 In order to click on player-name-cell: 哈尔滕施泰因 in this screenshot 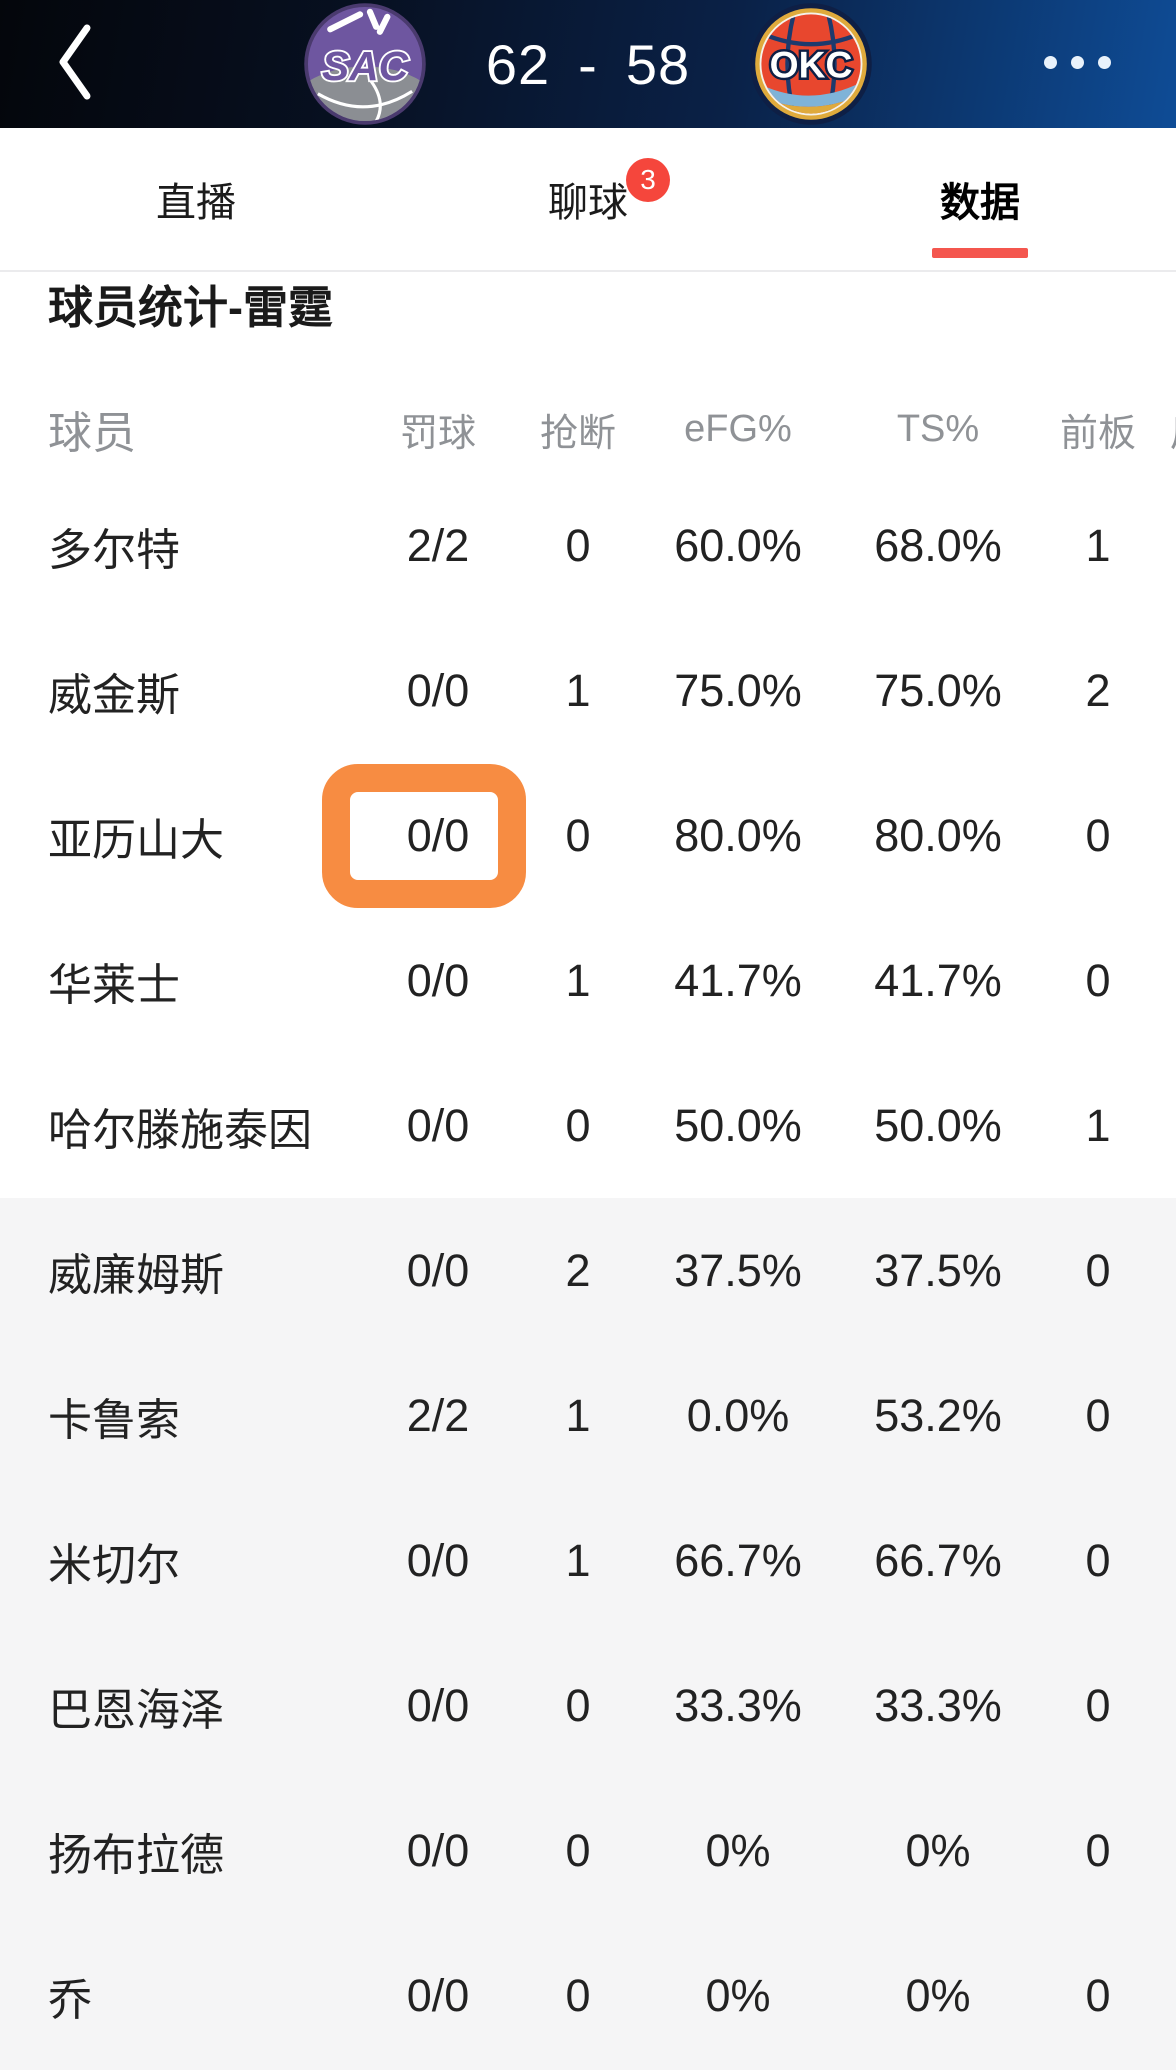, I will do `click(180, 1130)`.